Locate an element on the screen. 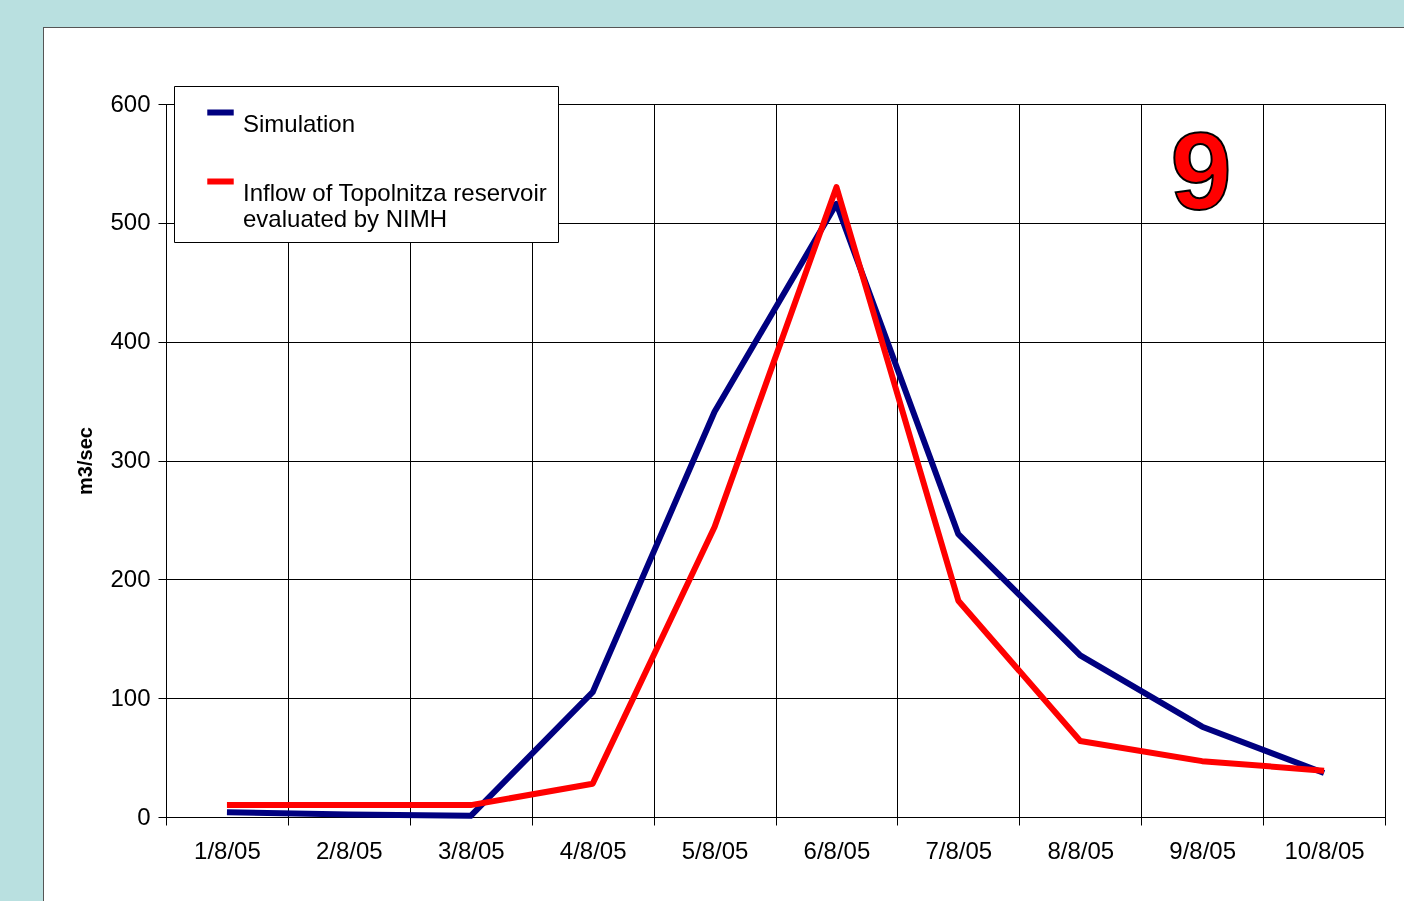  y-tick-label: 100 is located at coordinates (130, 697).